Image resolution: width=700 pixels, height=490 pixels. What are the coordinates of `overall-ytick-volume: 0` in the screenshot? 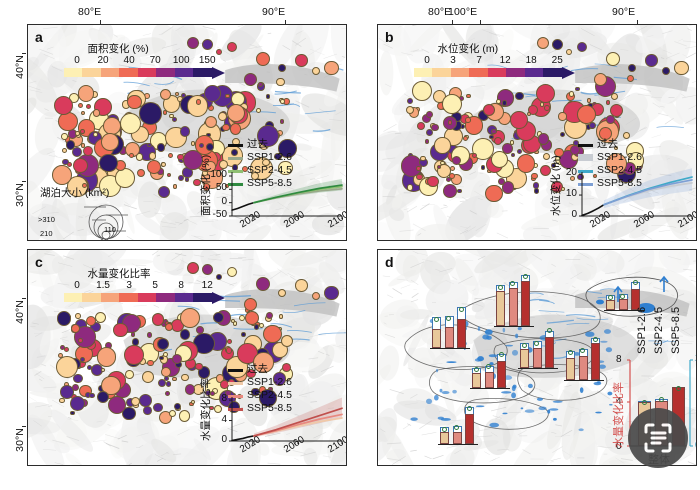 It's located at (619, 446).